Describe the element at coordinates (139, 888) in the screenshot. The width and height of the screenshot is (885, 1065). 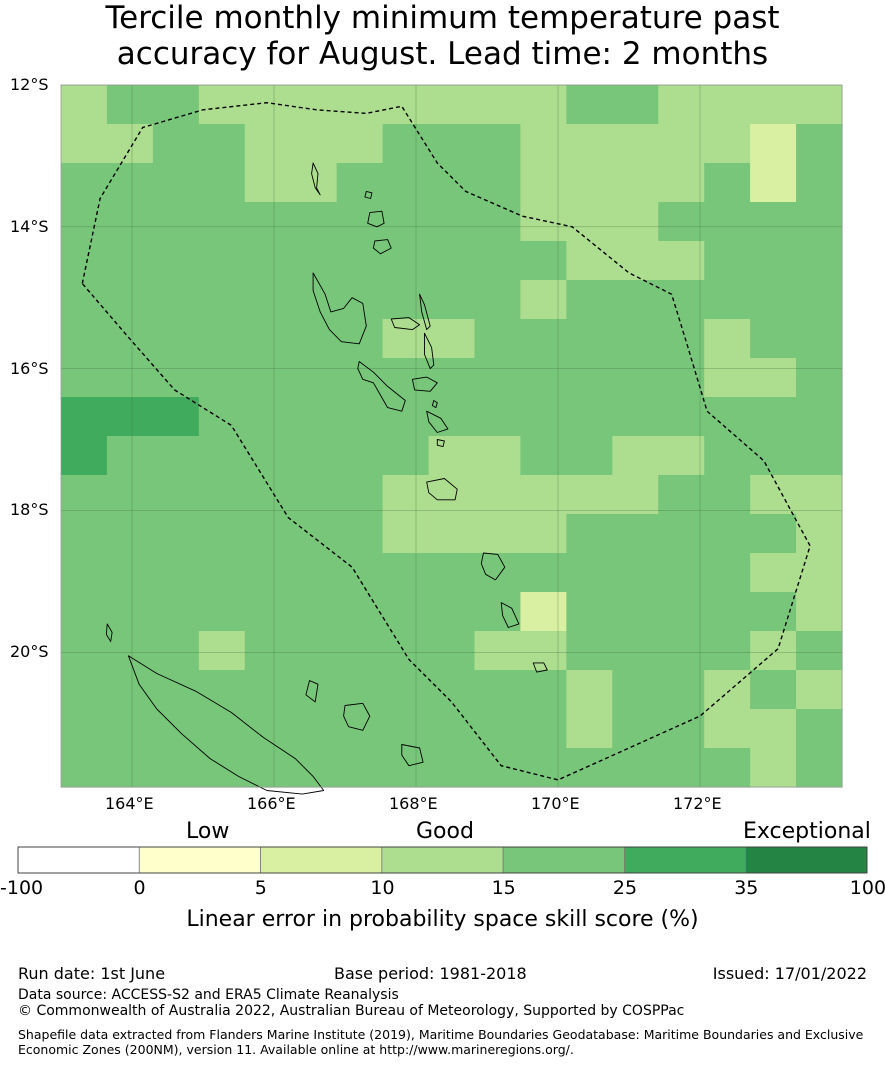
I see `colorbar-tick: 0` at that location.